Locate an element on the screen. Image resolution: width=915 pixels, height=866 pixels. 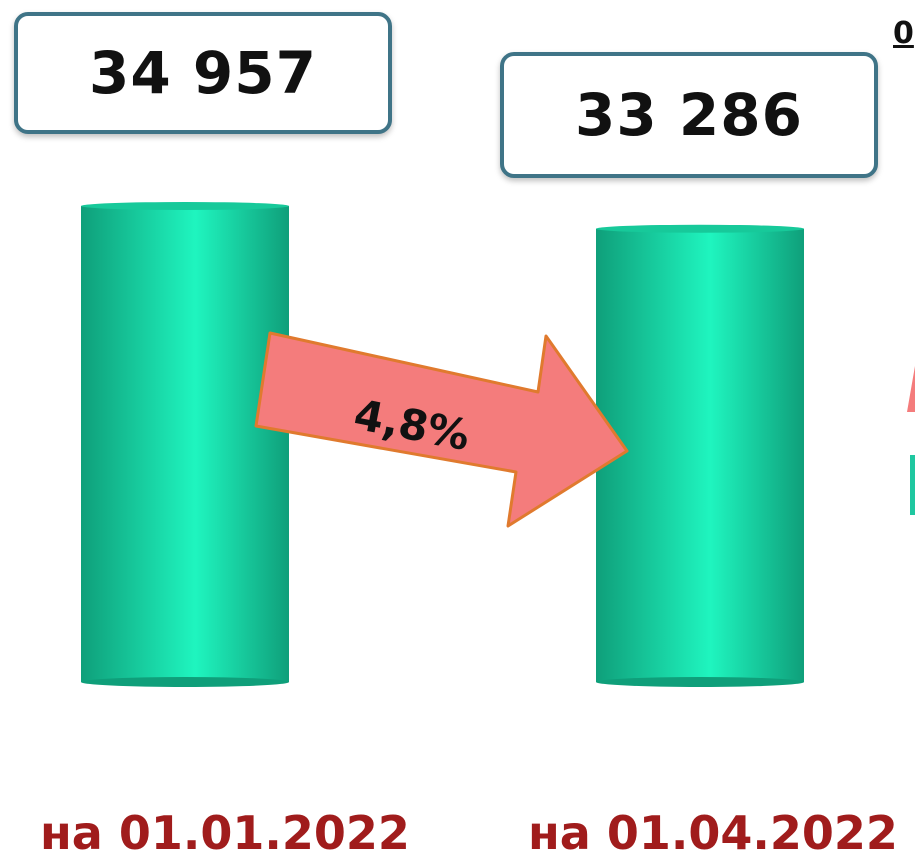
partial-next-label: 0 is located at coordinates (903, 33).